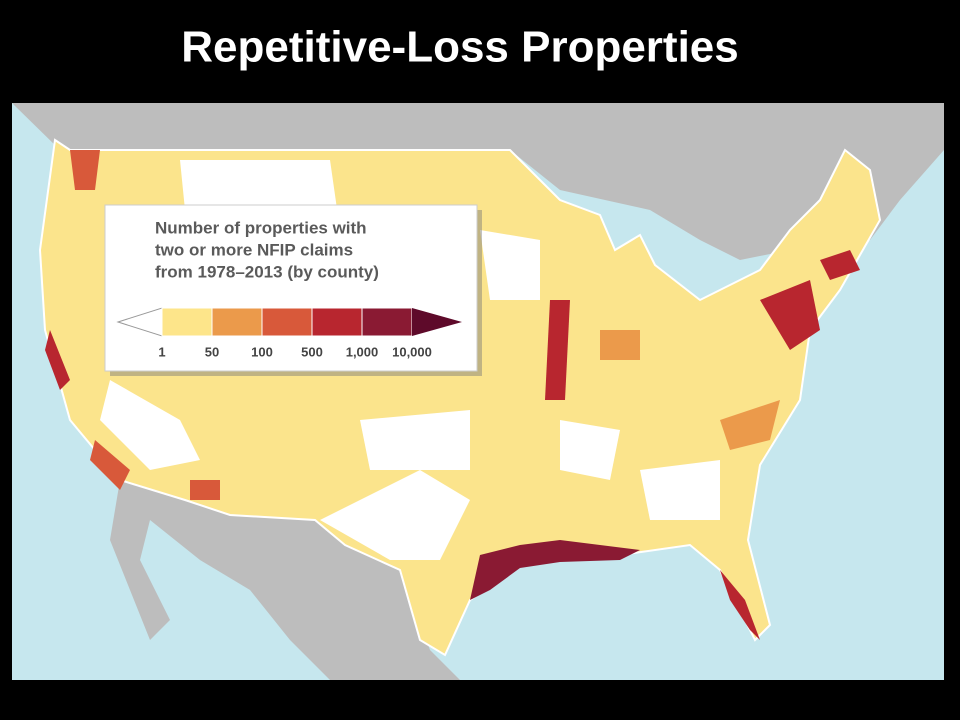  What do you see at coordinates (254, 249) in the screenshot?
I see `legend-heading: two or more NFIP claims` at bounding box center [254, 249].